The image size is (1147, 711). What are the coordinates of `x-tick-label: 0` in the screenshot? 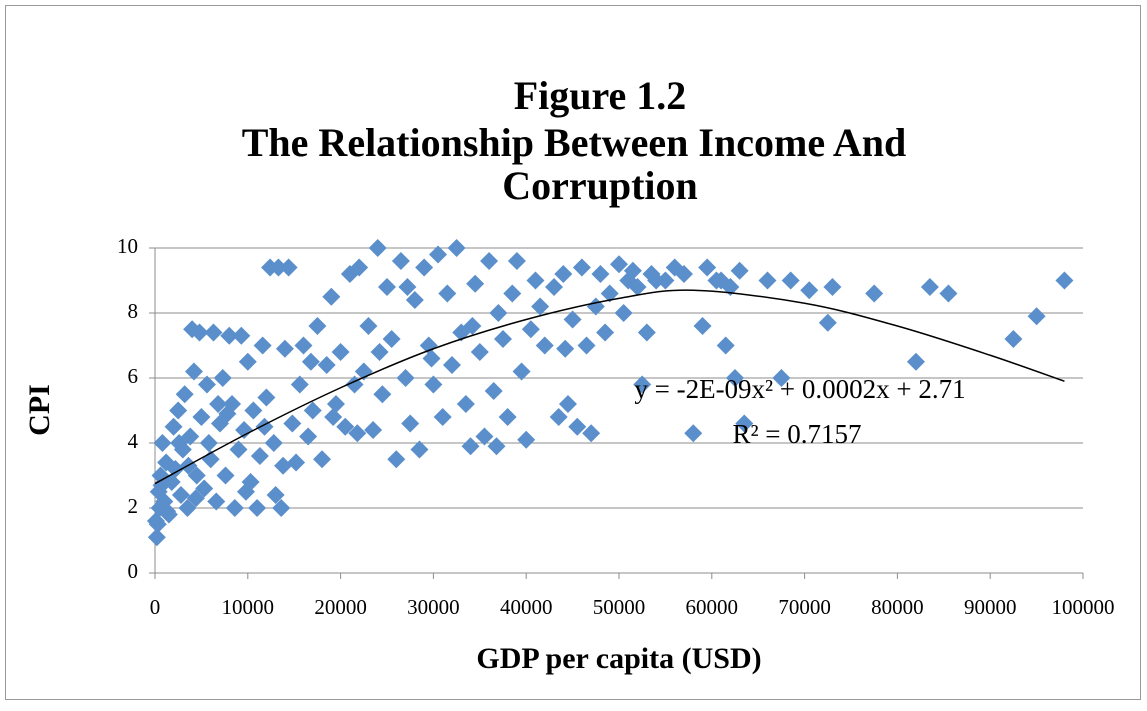 It's located at (155, 607).